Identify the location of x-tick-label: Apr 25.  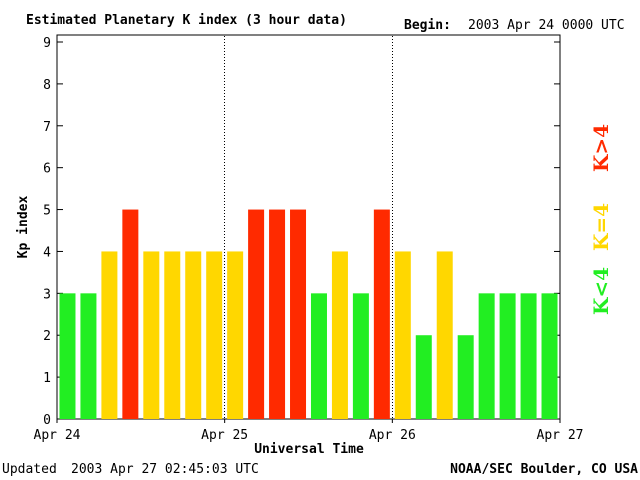
(224, 435).